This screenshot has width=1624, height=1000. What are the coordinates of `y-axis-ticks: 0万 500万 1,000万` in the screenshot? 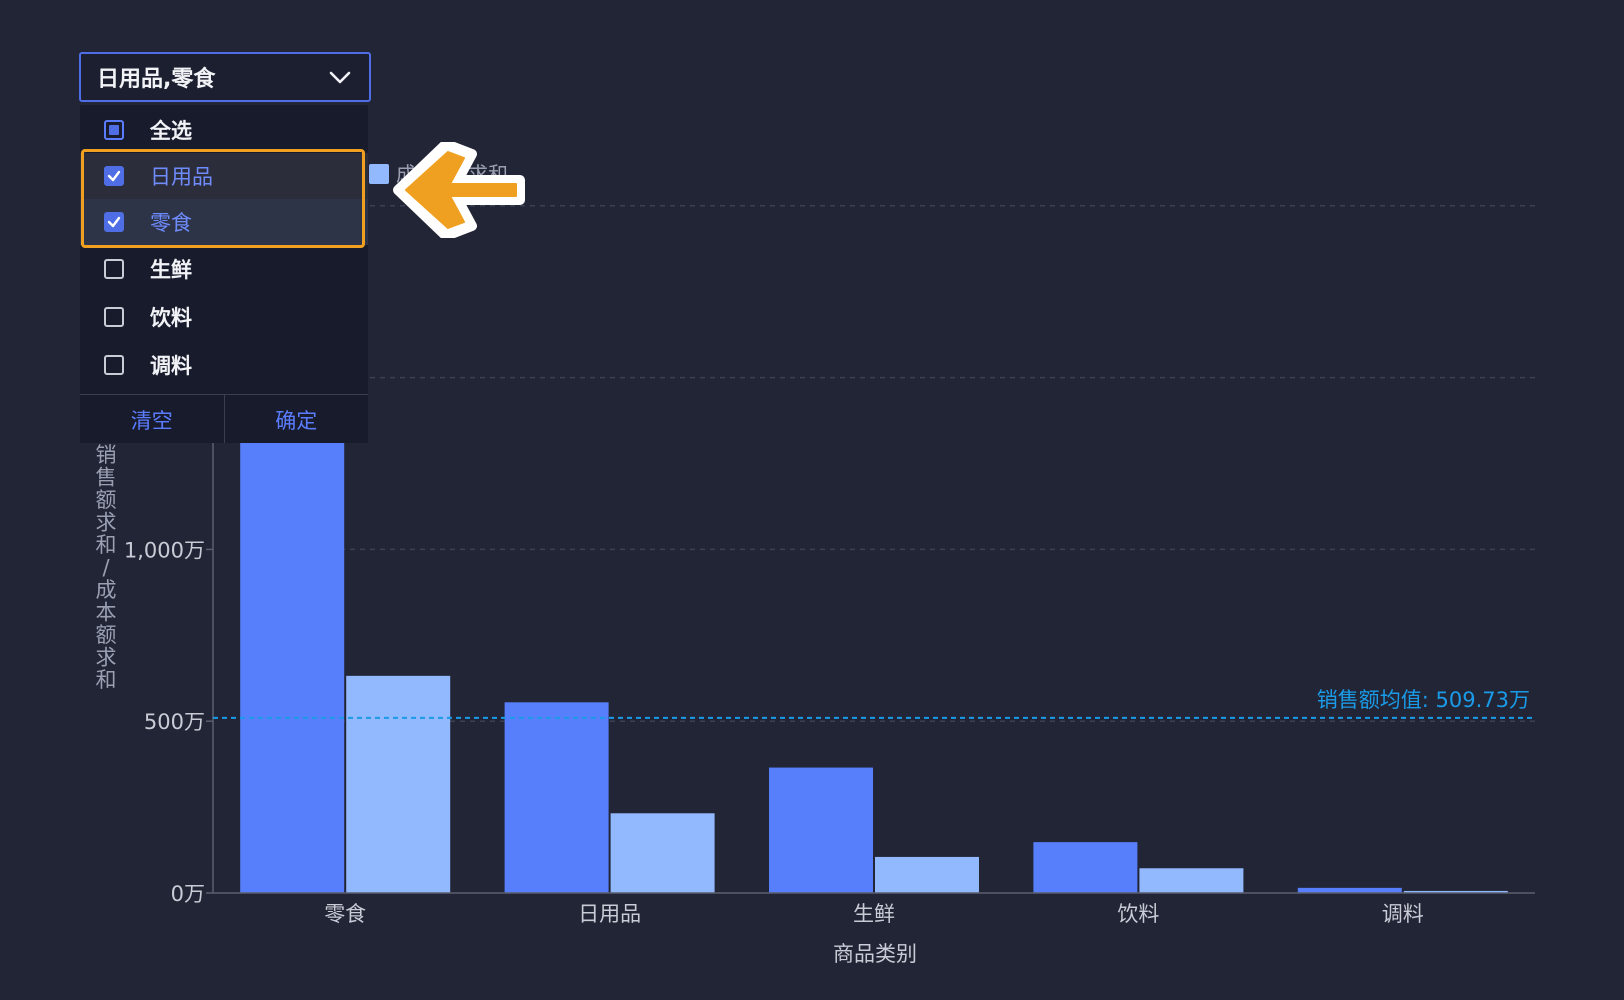 It's located at (168, 722).